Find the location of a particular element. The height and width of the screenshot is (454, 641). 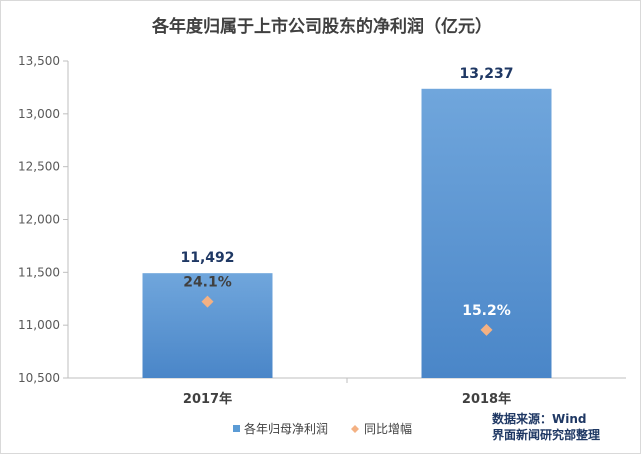

legend: 各年归母净利润 同比增幅 is located at coordinates (322, 428).